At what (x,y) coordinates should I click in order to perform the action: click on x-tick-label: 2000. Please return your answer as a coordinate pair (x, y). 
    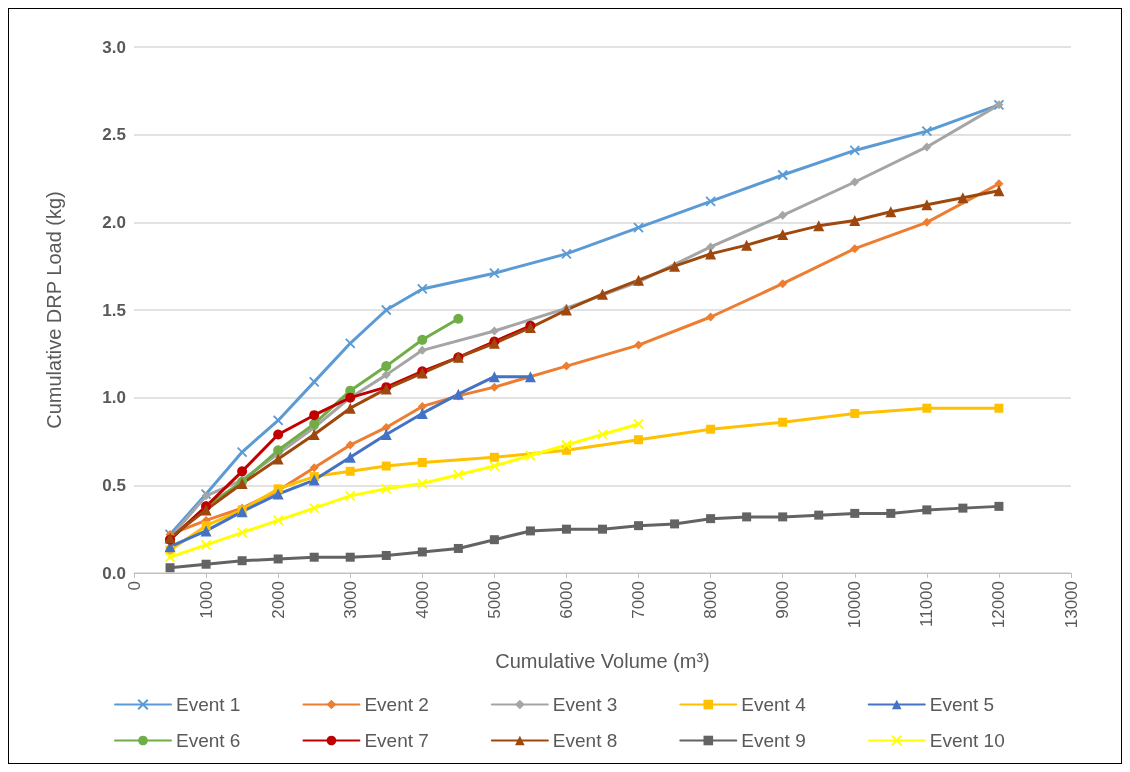
    Looking at the image, I should click on (278, 600).